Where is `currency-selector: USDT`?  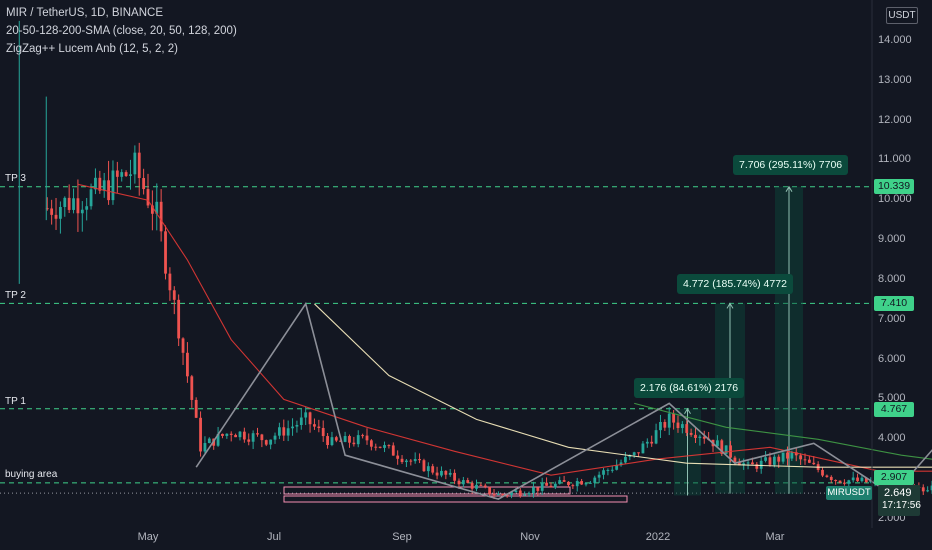 currency-selector: USDT is located at coordinates (902, 15).